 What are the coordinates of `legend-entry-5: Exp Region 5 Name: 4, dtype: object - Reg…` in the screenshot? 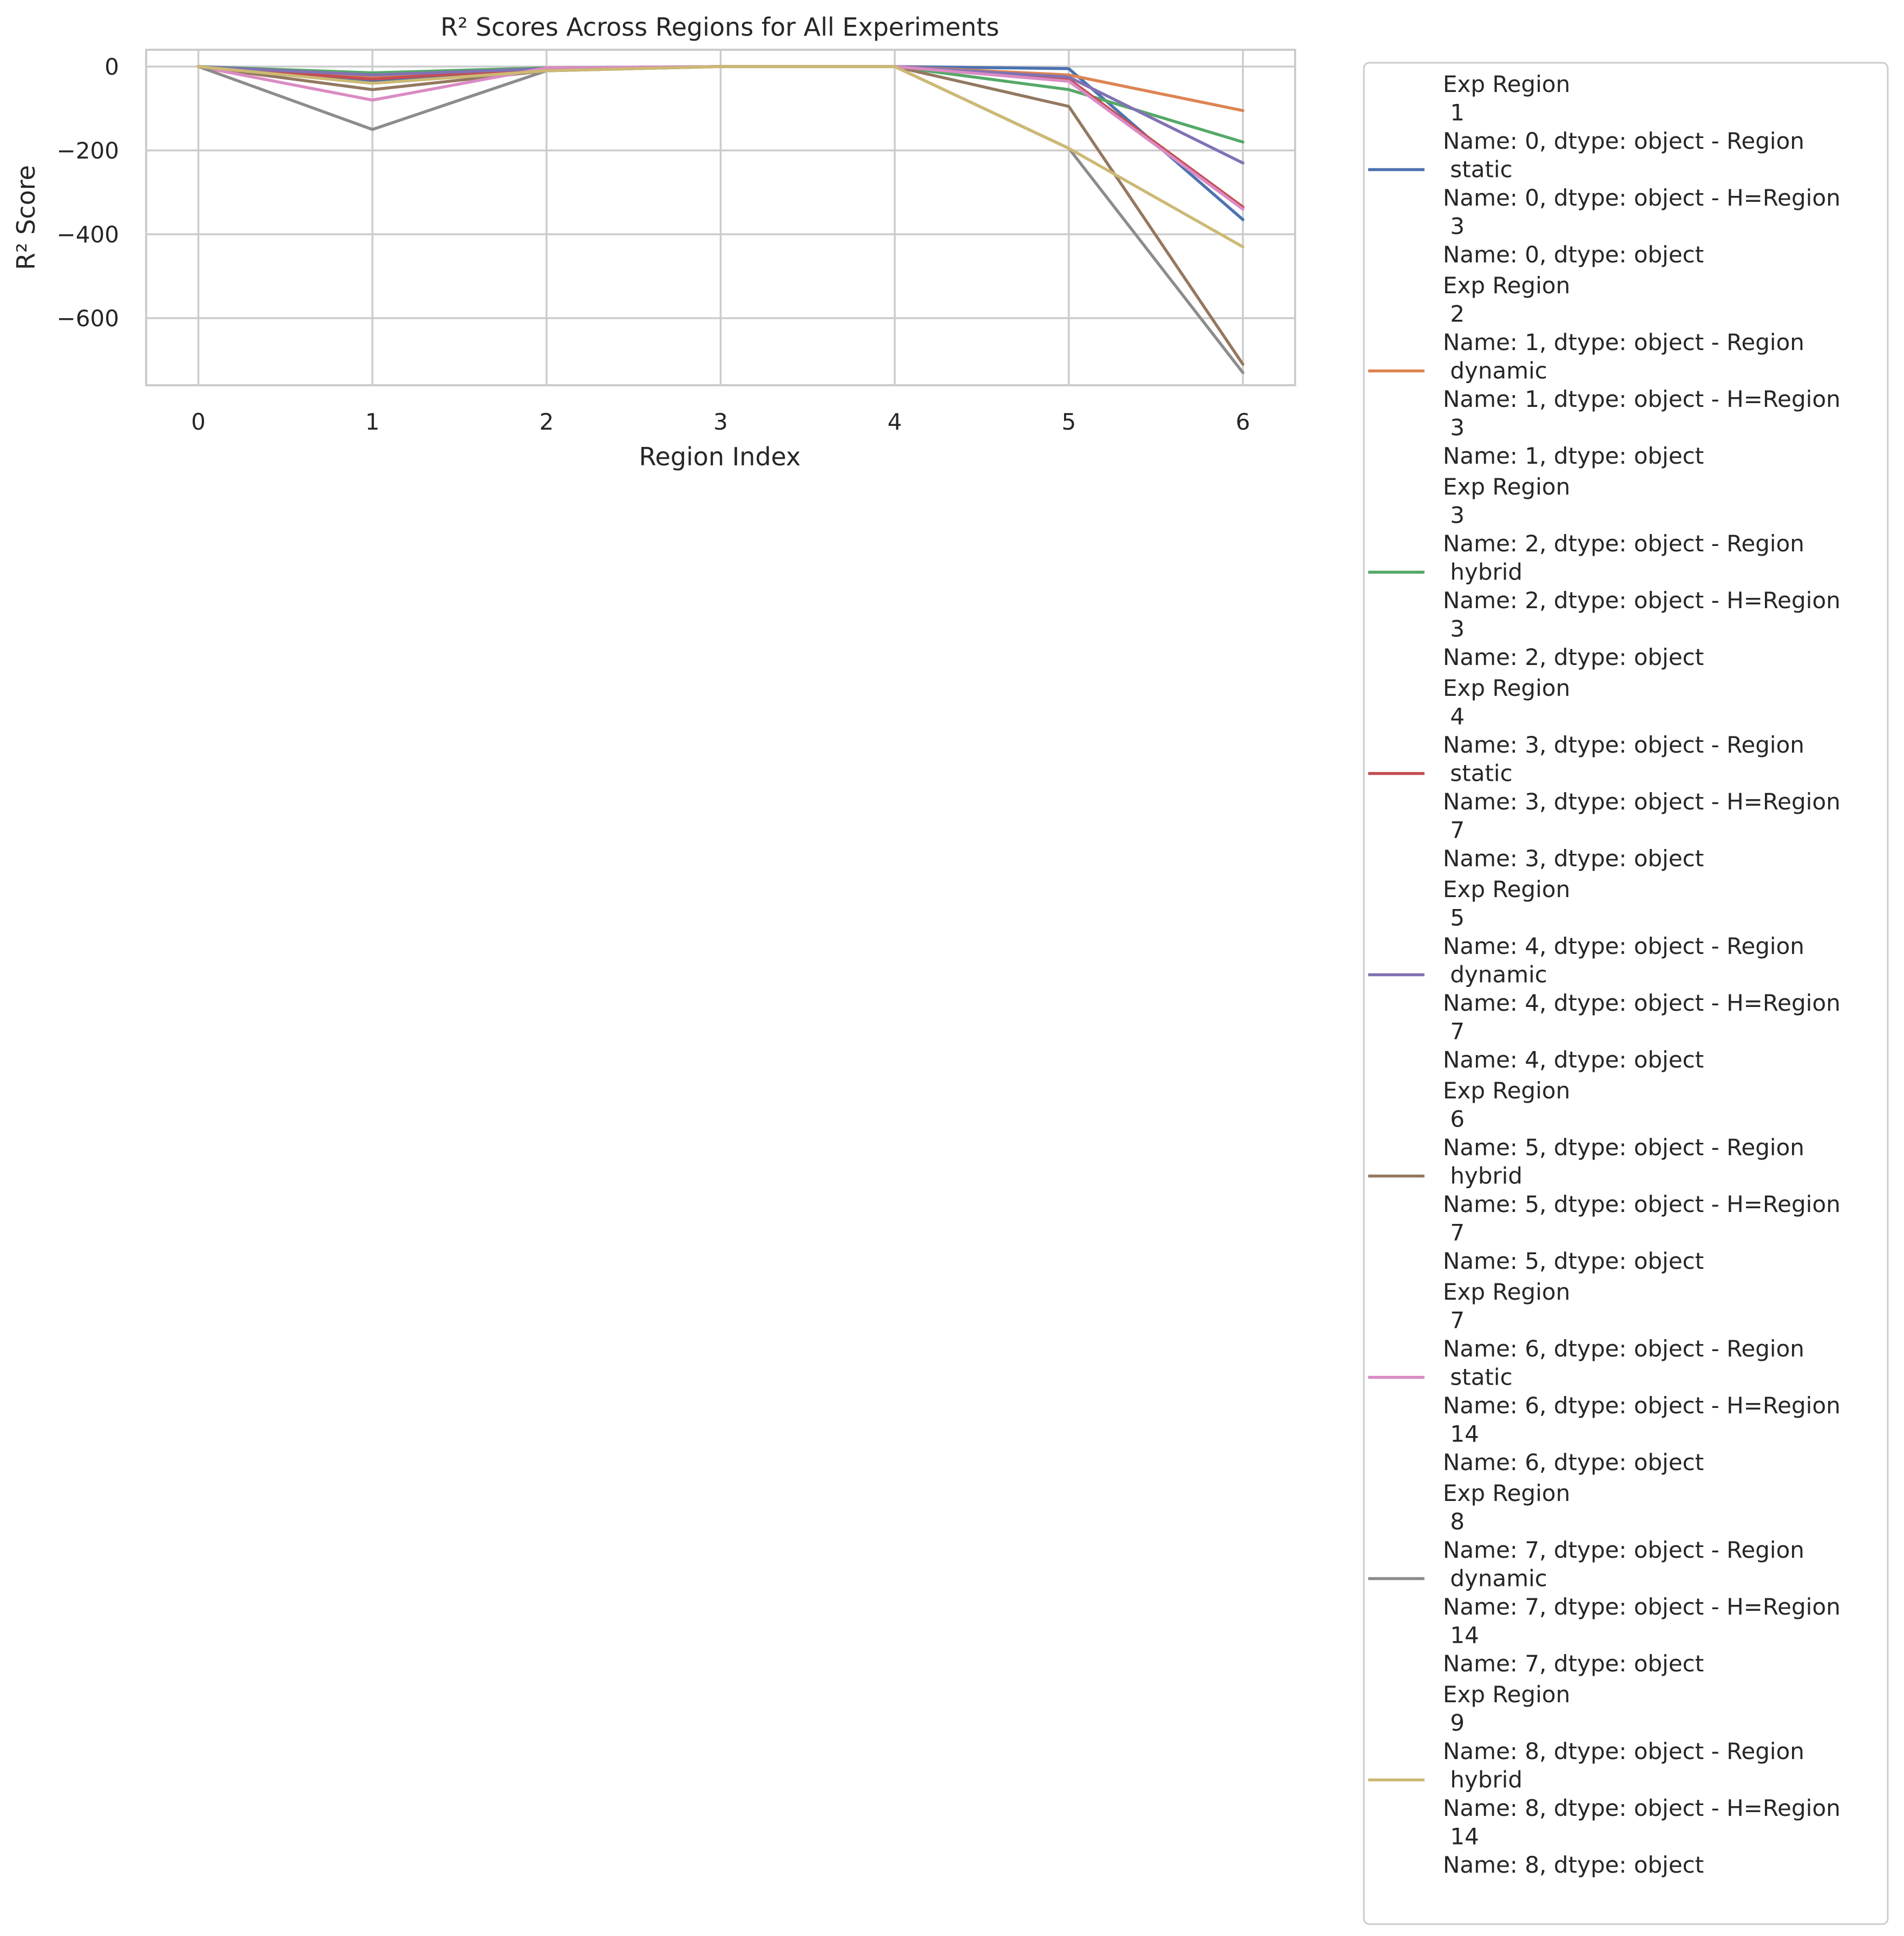 It's located at (1604, 974).